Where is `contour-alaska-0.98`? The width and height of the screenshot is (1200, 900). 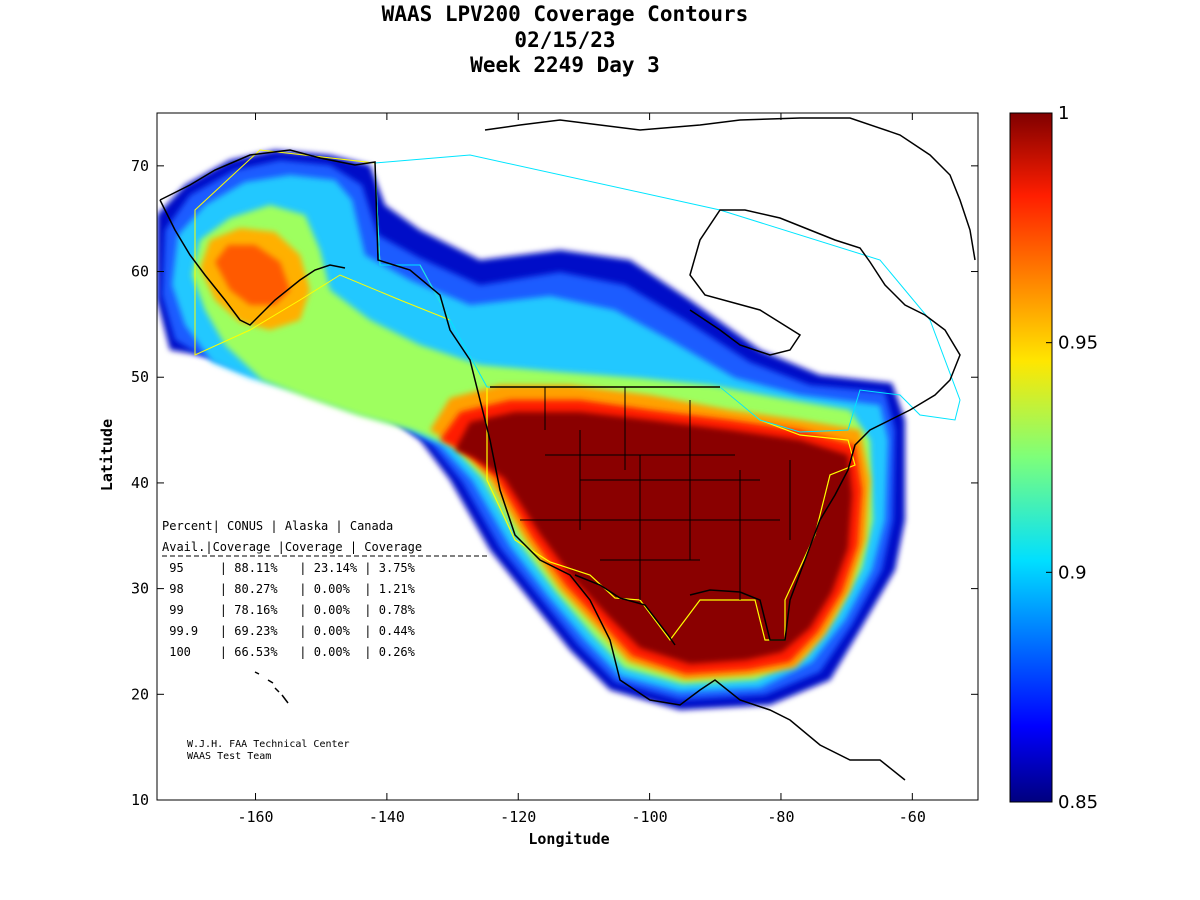
contour-alaska-0.98 is located at coordinates (252, 275).